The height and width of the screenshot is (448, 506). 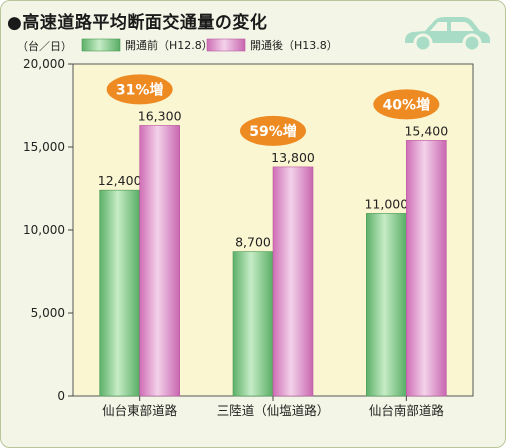 What do you see at coordinates (273, 410) in the screenshot?
I see `category-label: 三陸道（仙塩道路）` at bounding box center [273, 410].